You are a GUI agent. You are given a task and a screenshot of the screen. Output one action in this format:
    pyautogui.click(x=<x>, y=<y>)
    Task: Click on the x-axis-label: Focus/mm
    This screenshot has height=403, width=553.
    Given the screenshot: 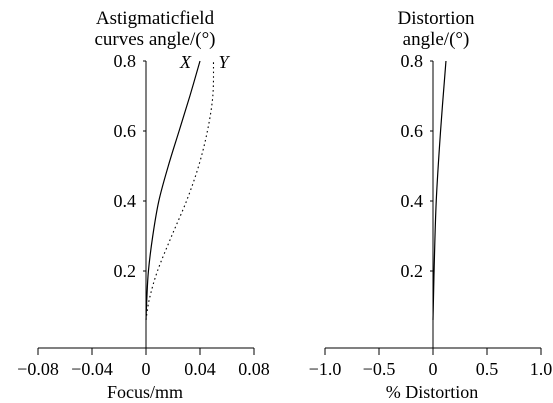 What is the action you would take?
    pyautogui.click(x=145, y=392)
    